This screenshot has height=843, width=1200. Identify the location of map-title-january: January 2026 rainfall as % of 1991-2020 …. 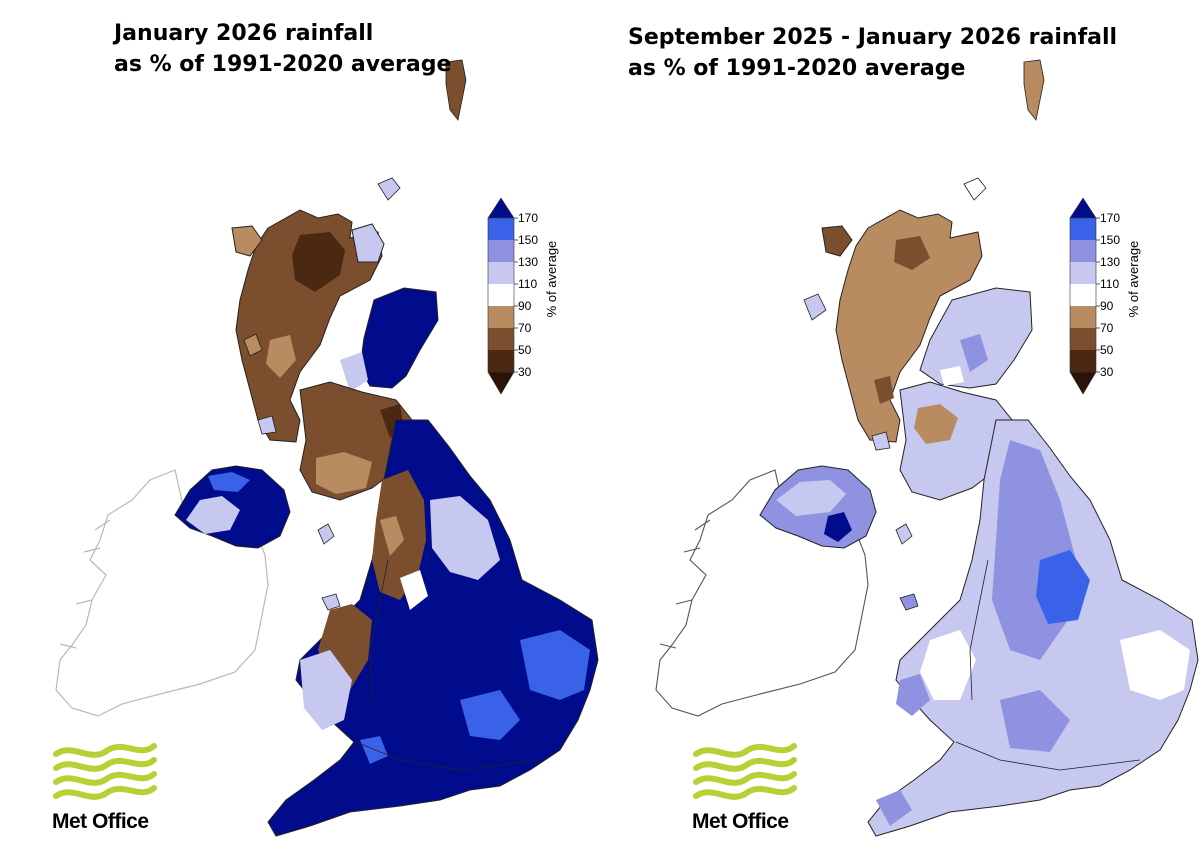
(282, 49).